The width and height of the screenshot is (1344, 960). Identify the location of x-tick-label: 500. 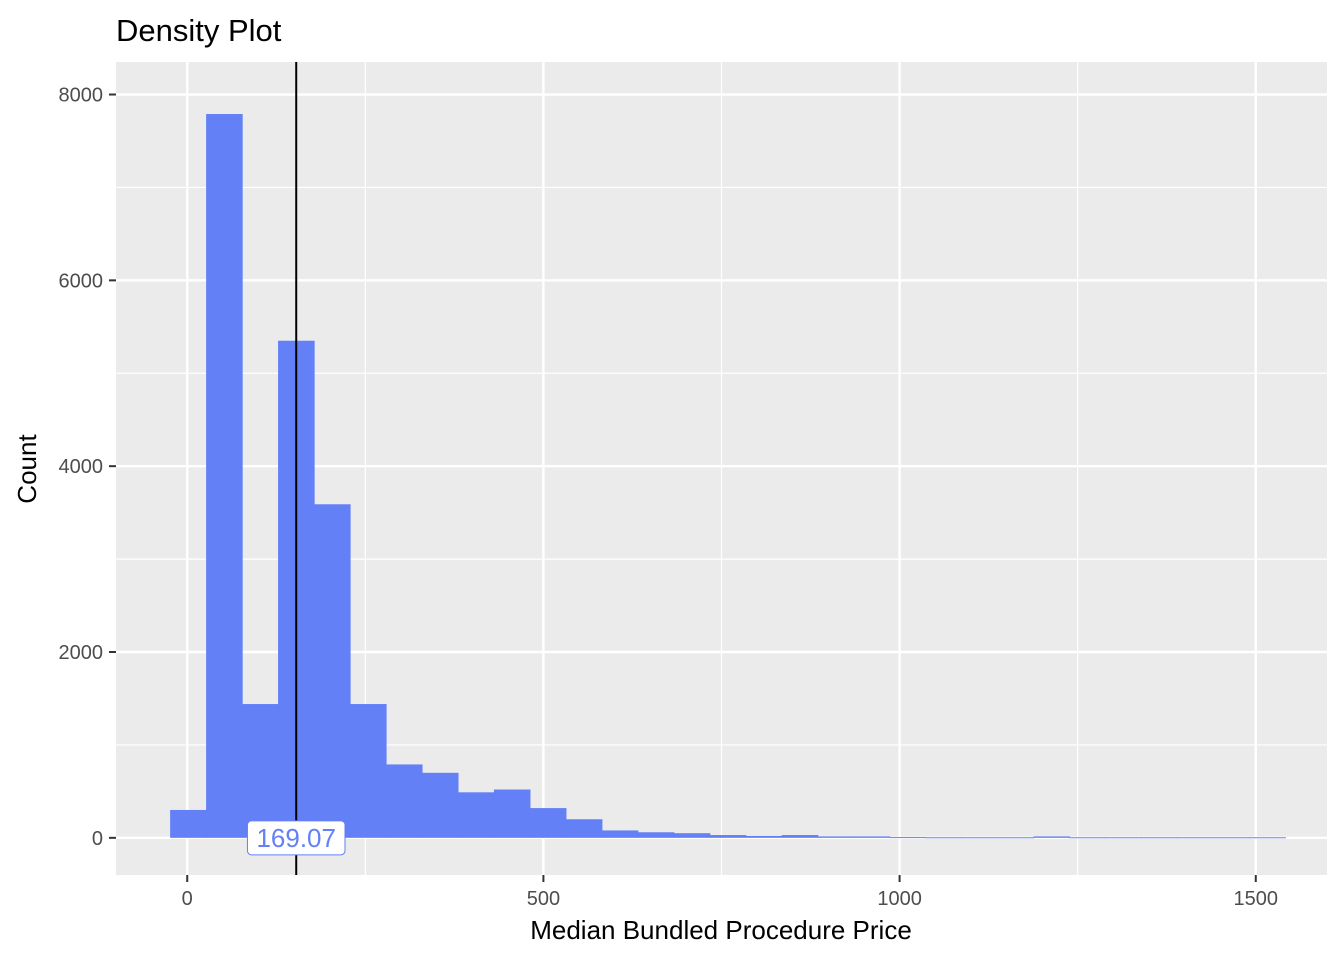
(543, 899).